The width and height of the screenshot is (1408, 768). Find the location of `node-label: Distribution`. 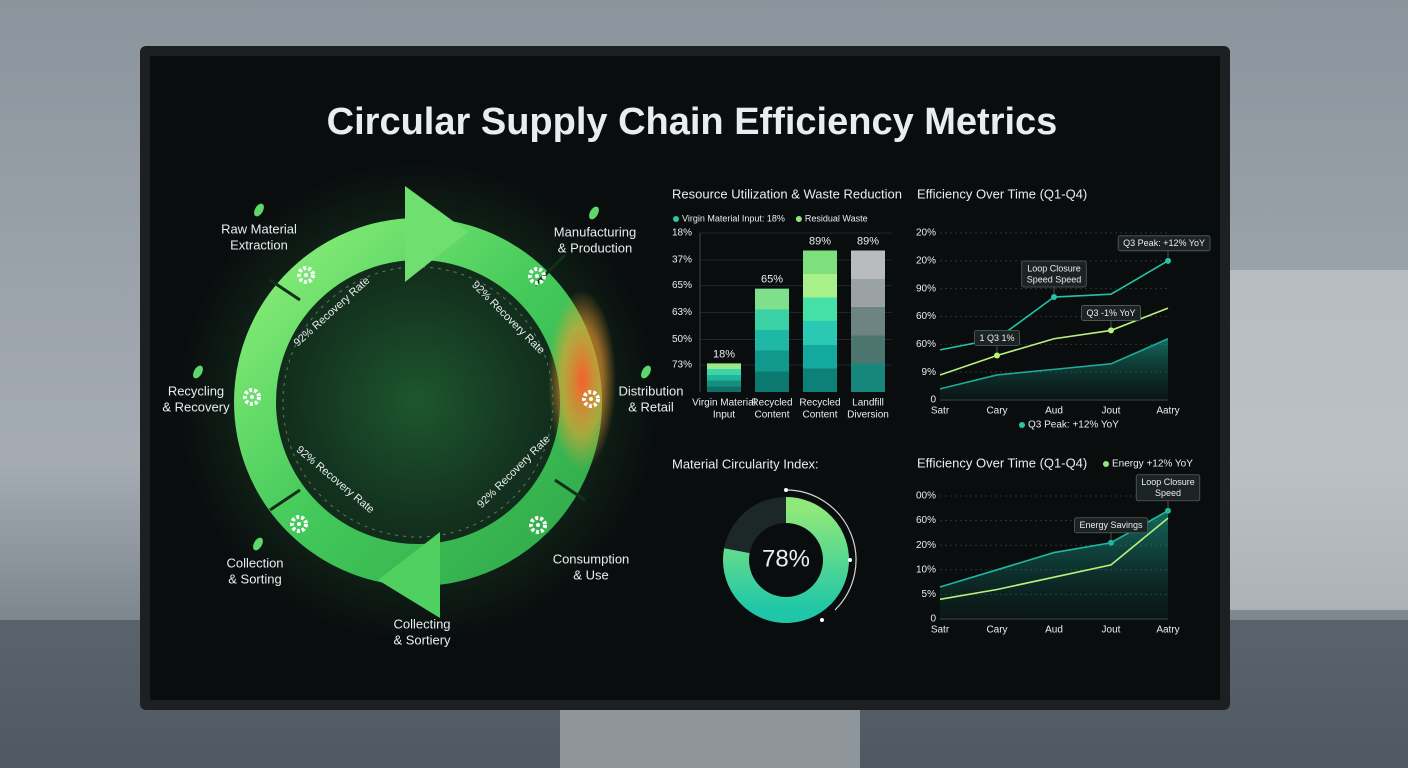

node-label: Distribution is located at coordinates (650, 390).